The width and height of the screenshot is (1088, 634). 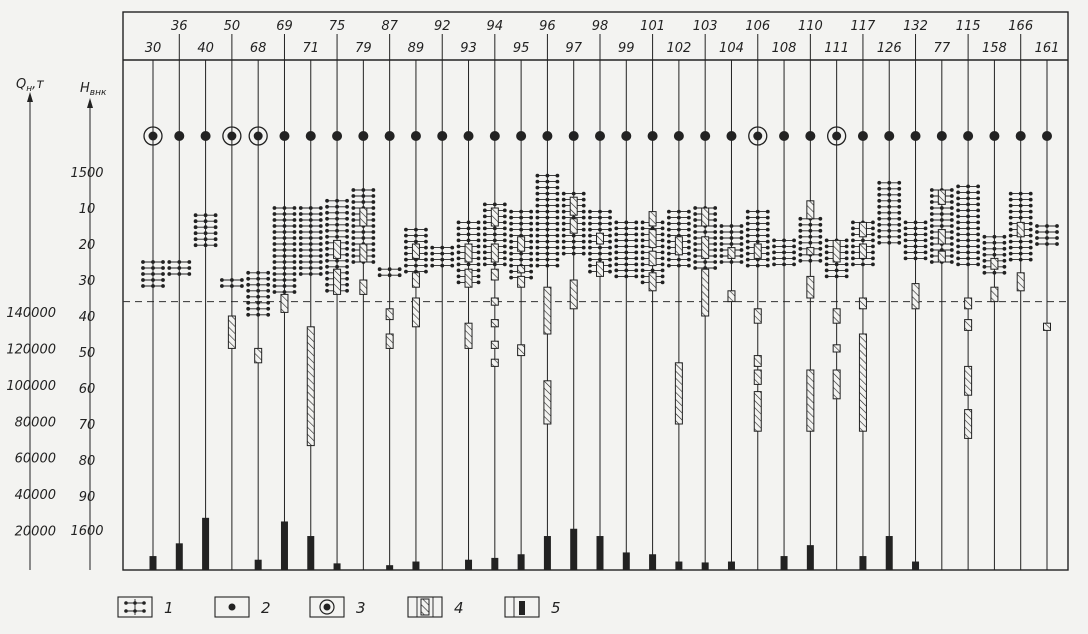 I want to click on legend-item-2: 2, so click(x=242, y=607).